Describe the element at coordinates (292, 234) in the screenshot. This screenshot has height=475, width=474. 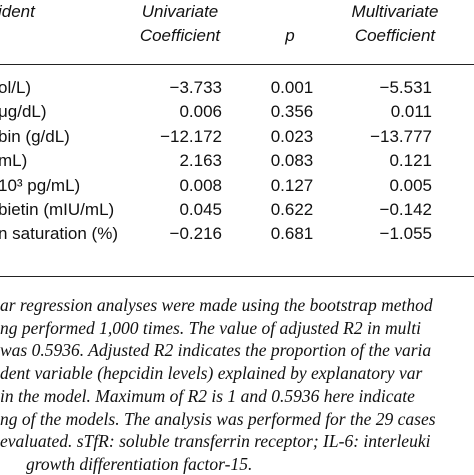
I see `cell: 0.681` at that location.